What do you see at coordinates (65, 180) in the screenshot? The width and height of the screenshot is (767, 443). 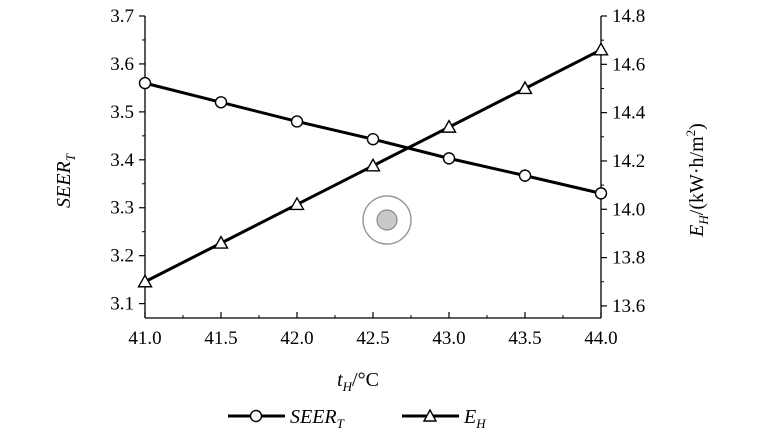 I see `y-axis-left-label: SEERT` at bounding box center [65, 180].